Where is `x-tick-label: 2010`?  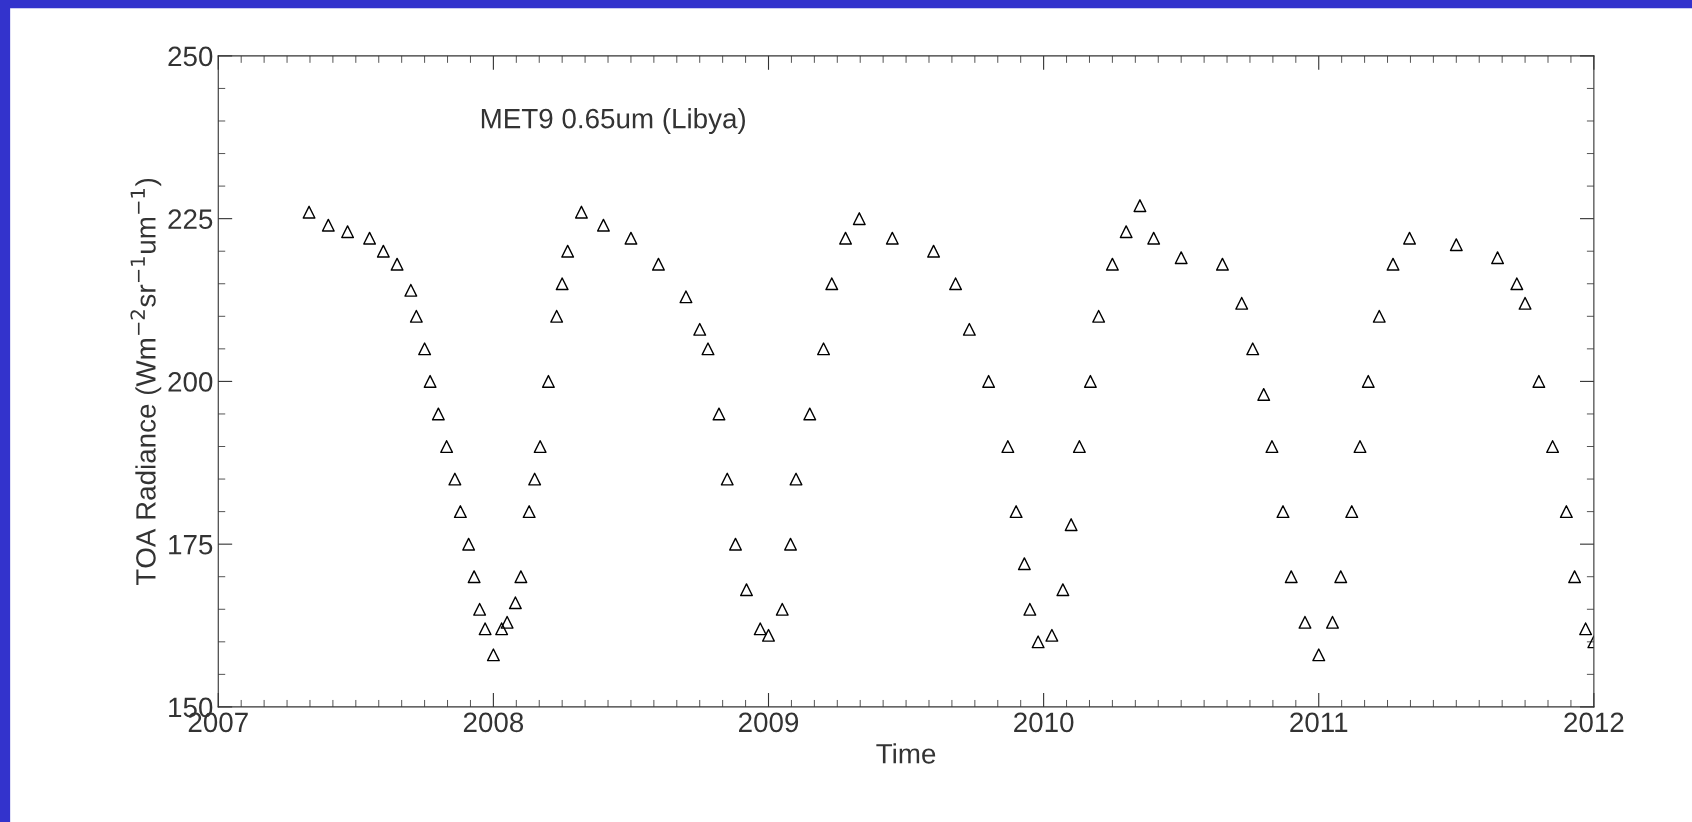 x-tick-label: 2010 is located at coordinates (1044, 722).